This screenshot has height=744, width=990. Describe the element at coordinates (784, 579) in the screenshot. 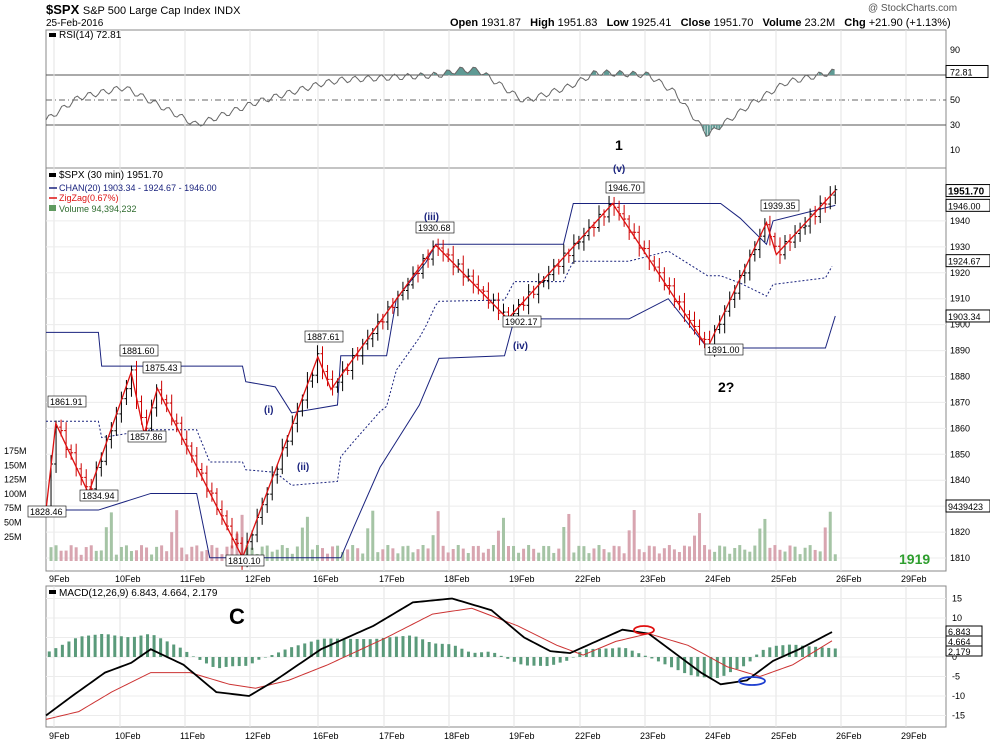

I see `x-tick-label: 25Feb` at that location.